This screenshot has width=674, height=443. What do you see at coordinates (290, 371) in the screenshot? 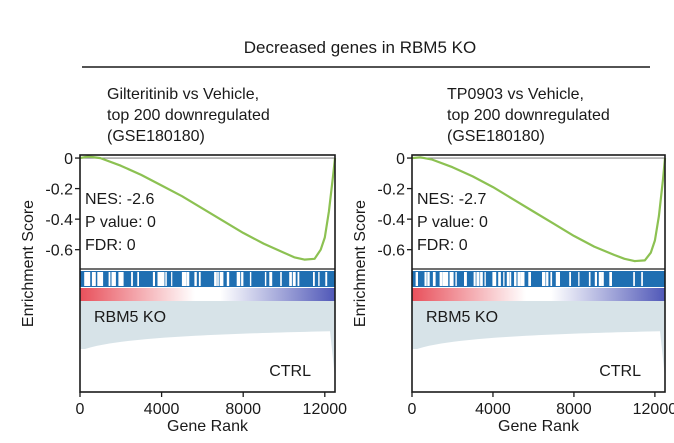
I see `negative-phenotype-label: CTRL` at bounding box center [290, 371].